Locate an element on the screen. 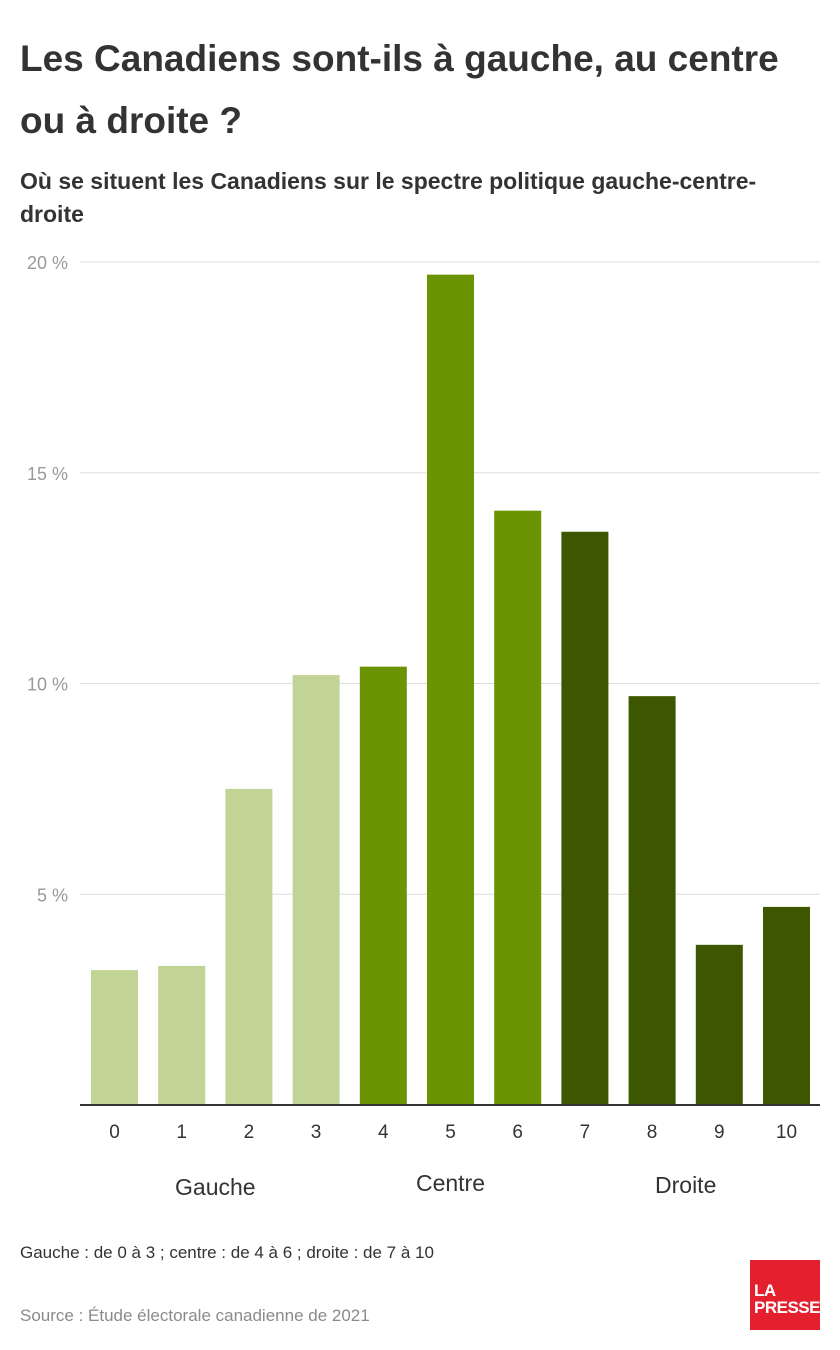  x-tick-label: 3 is located at coordinates (316, 1132).